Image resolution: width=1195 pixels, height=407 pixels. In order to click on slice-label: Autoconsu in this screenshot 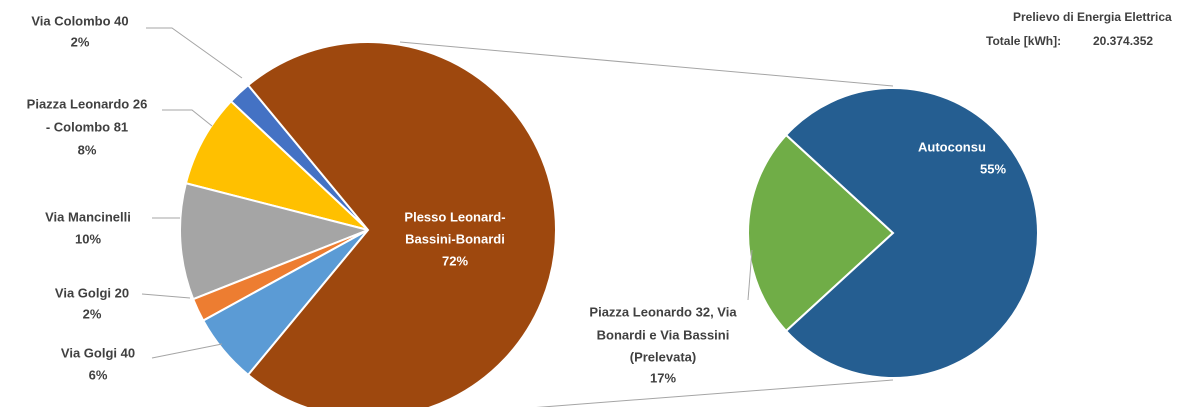, I will do `click(952, 146)`.